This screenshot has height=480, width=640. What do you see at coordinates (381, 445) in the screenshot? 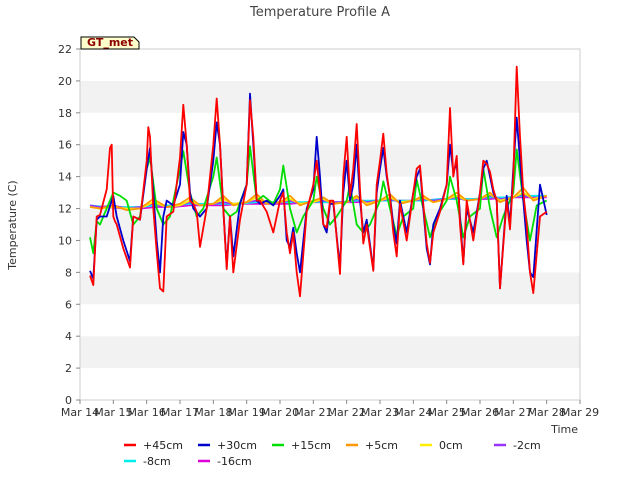
I see `legend-label: +5cm` at bounding box center [381, 445].